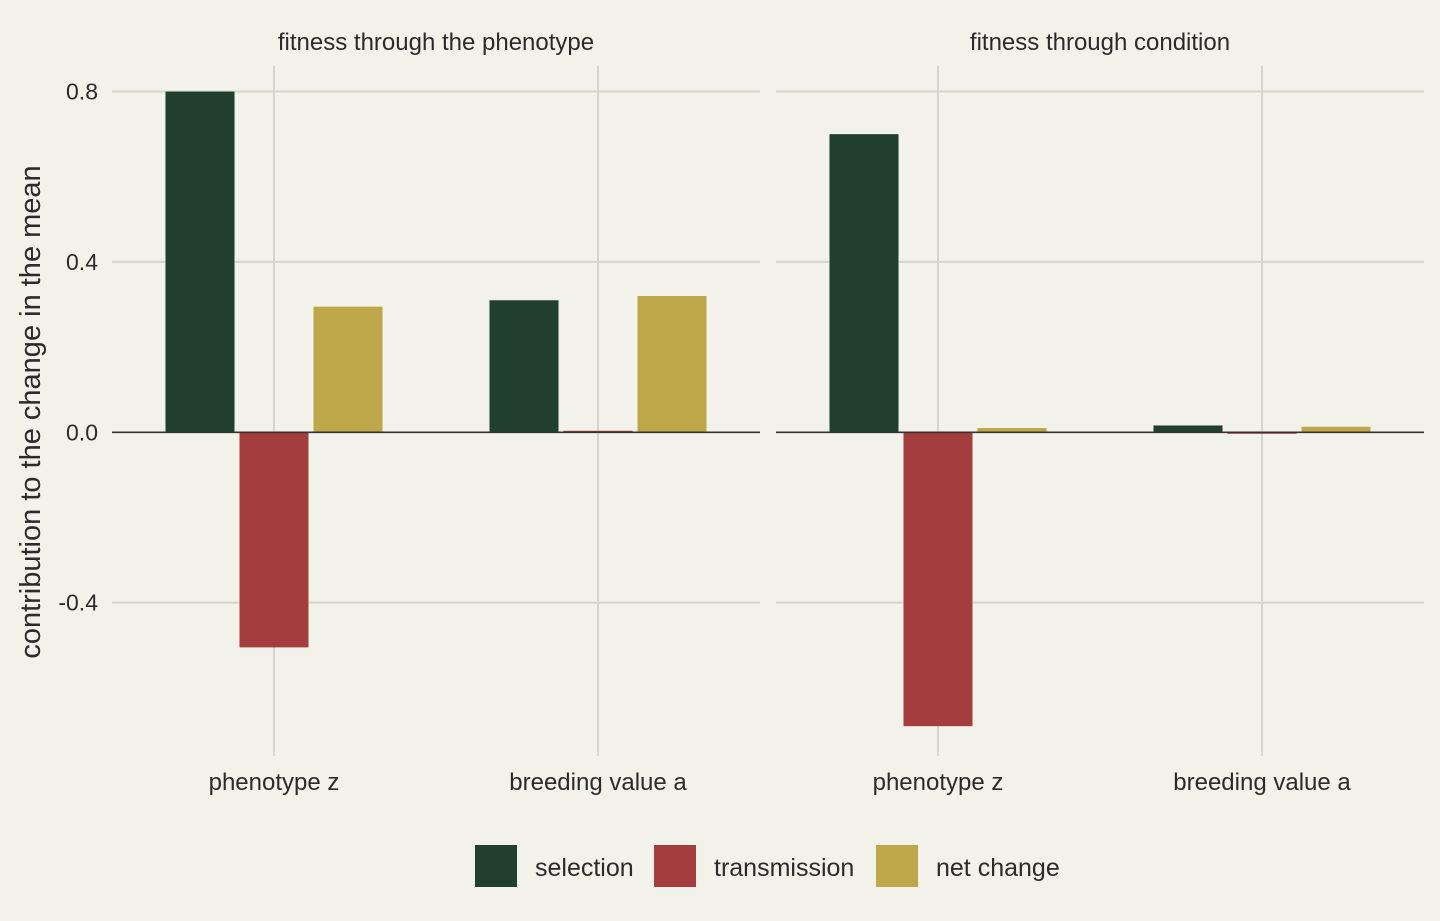  I want to click on y-axis-title-group: contribution to the change in the mean, so click(31, 411).